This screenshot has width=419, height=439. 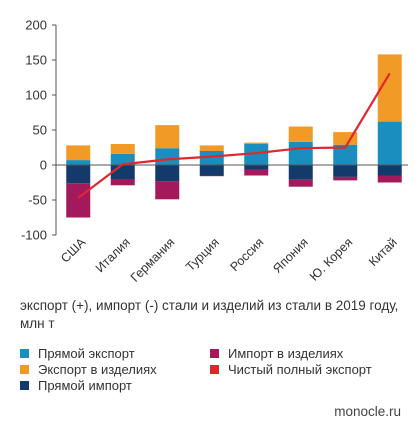 I want to click on y-tick-label: -50, so click(x=37, y=200).